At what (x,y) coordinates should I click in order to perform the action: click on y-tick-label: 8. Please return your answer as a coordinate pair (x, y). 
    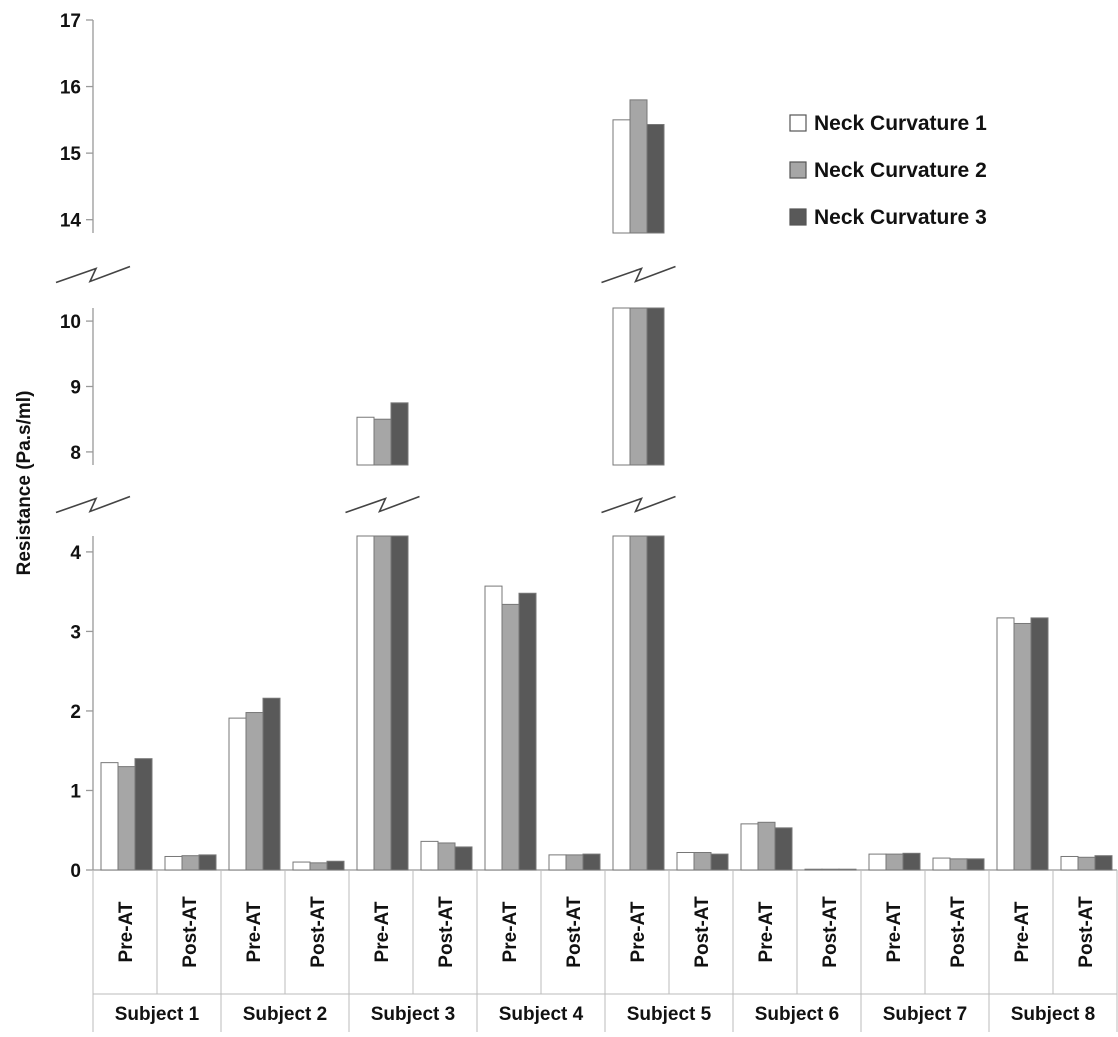
    Looking at the image, I should click on (75, 453).